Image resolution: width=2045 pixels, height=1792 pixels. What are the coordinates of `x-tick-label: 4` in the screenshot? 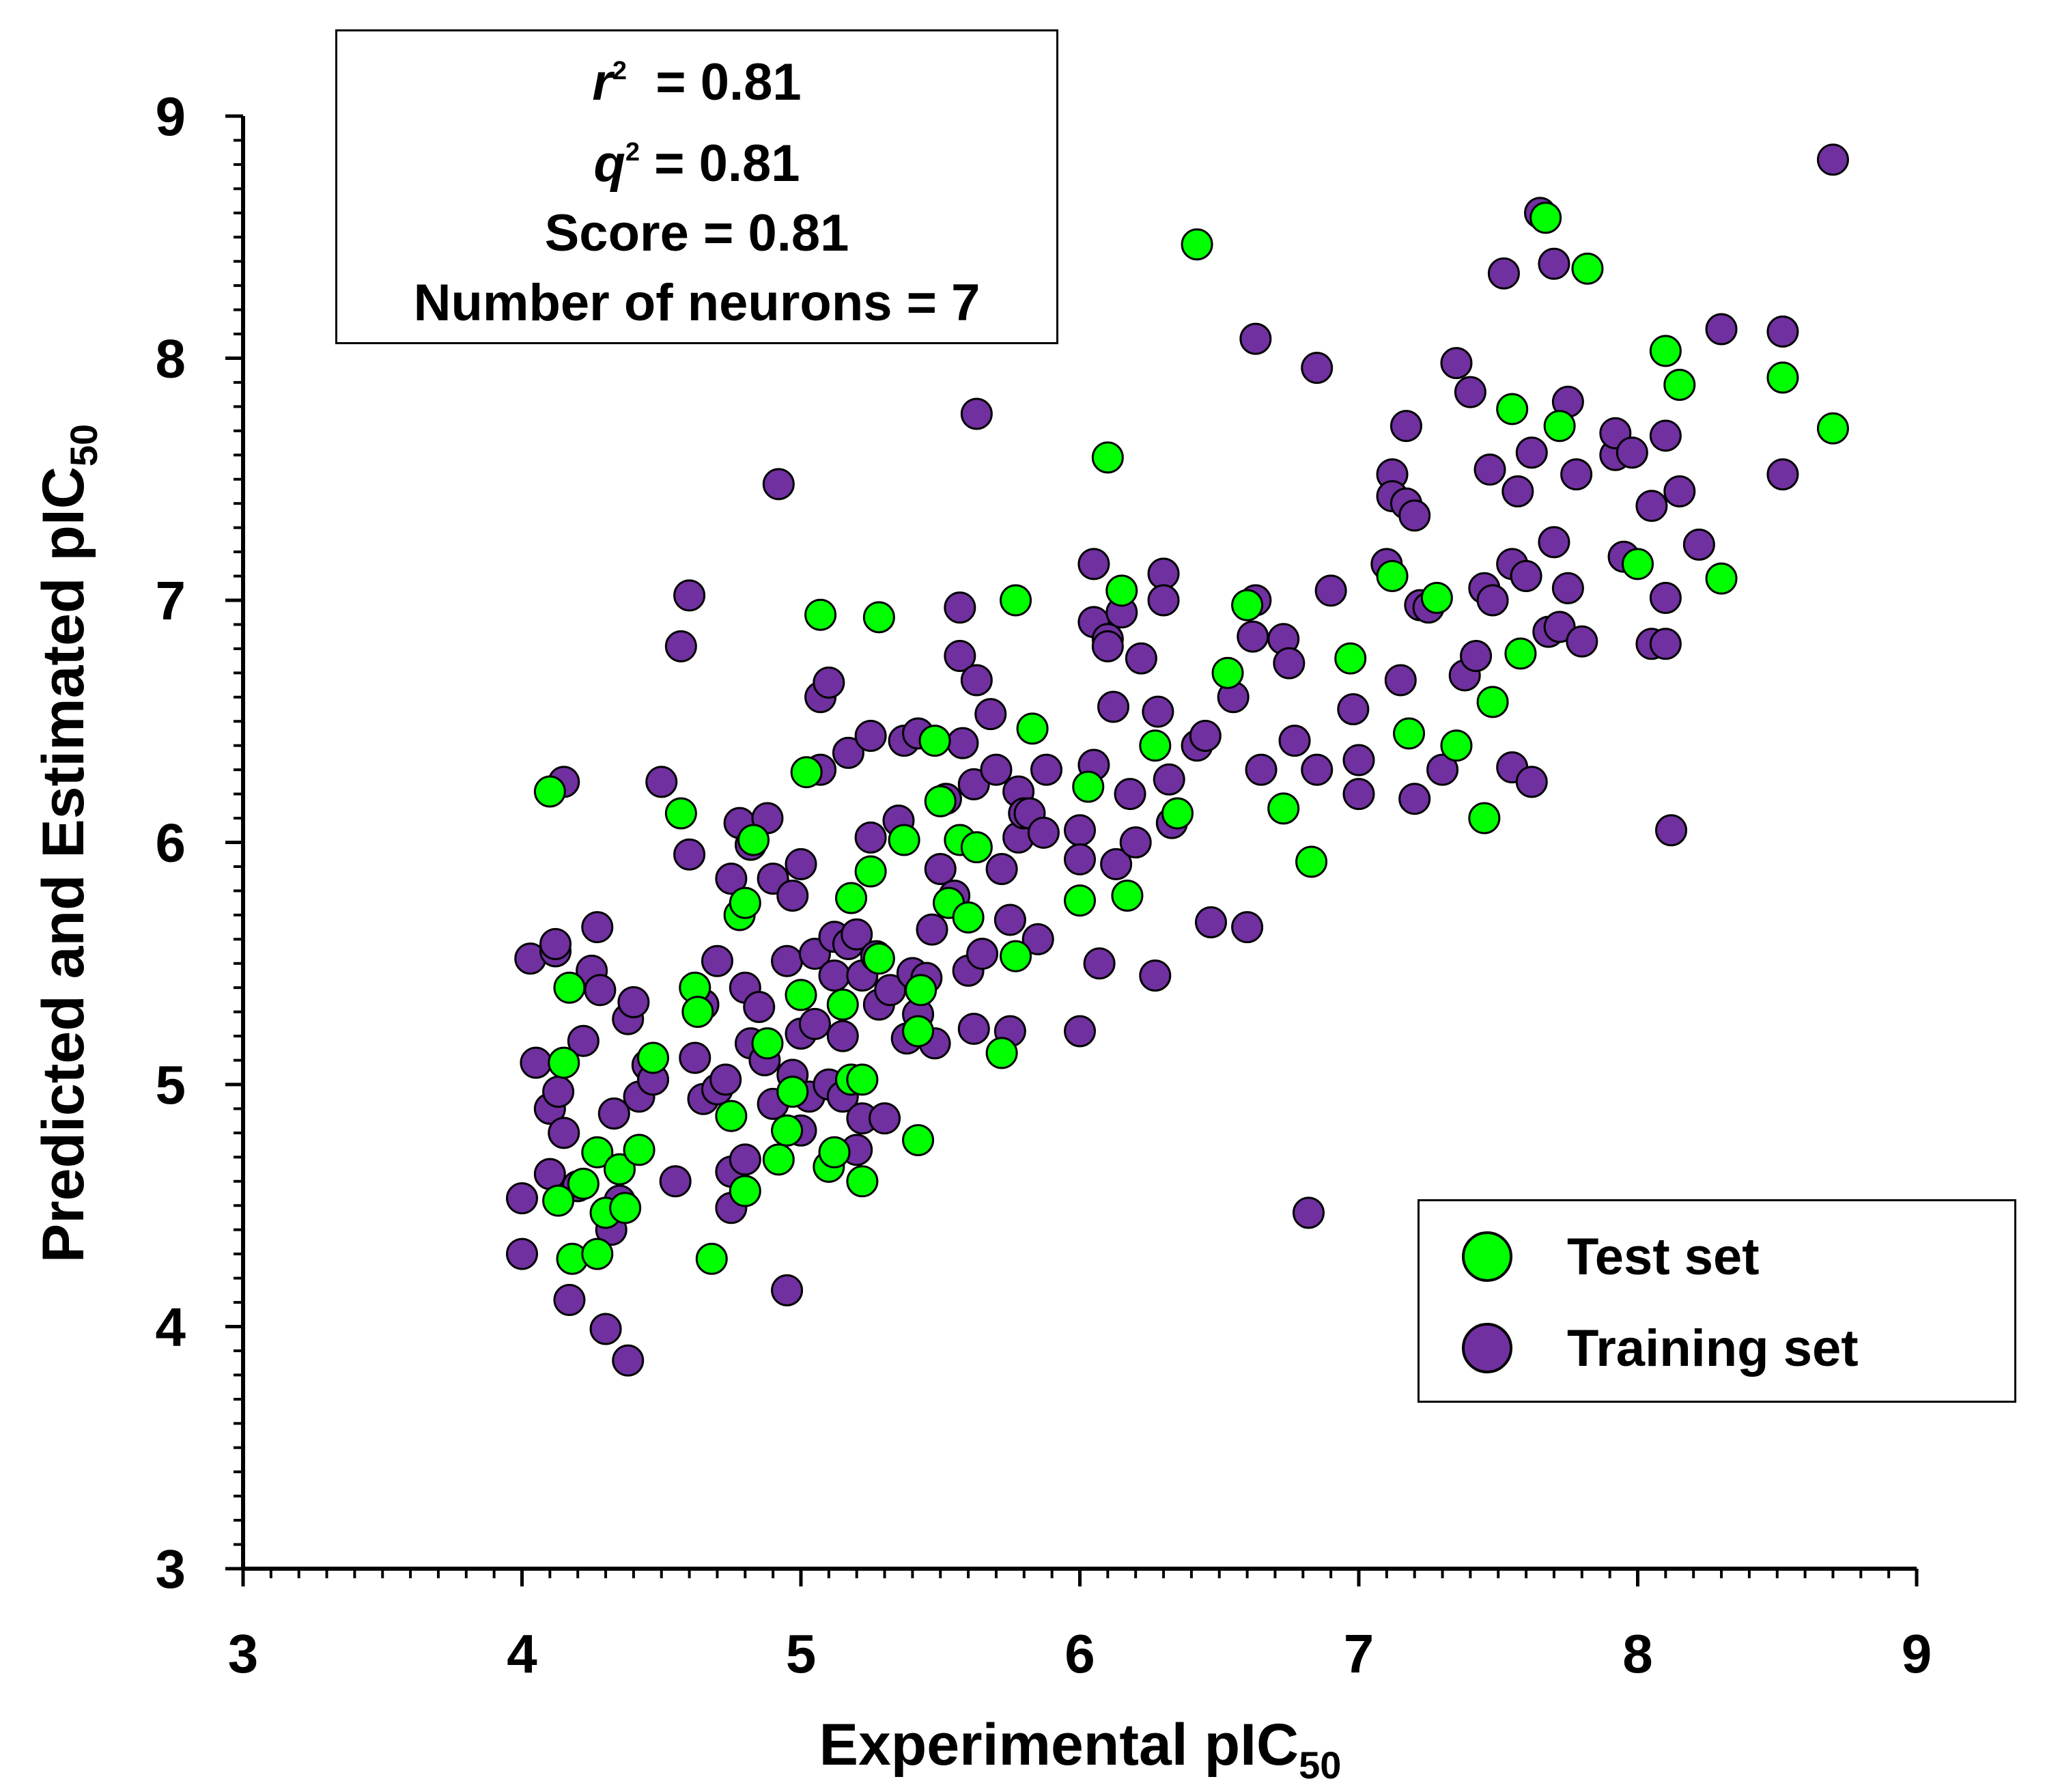 It's located at (522, 1653).